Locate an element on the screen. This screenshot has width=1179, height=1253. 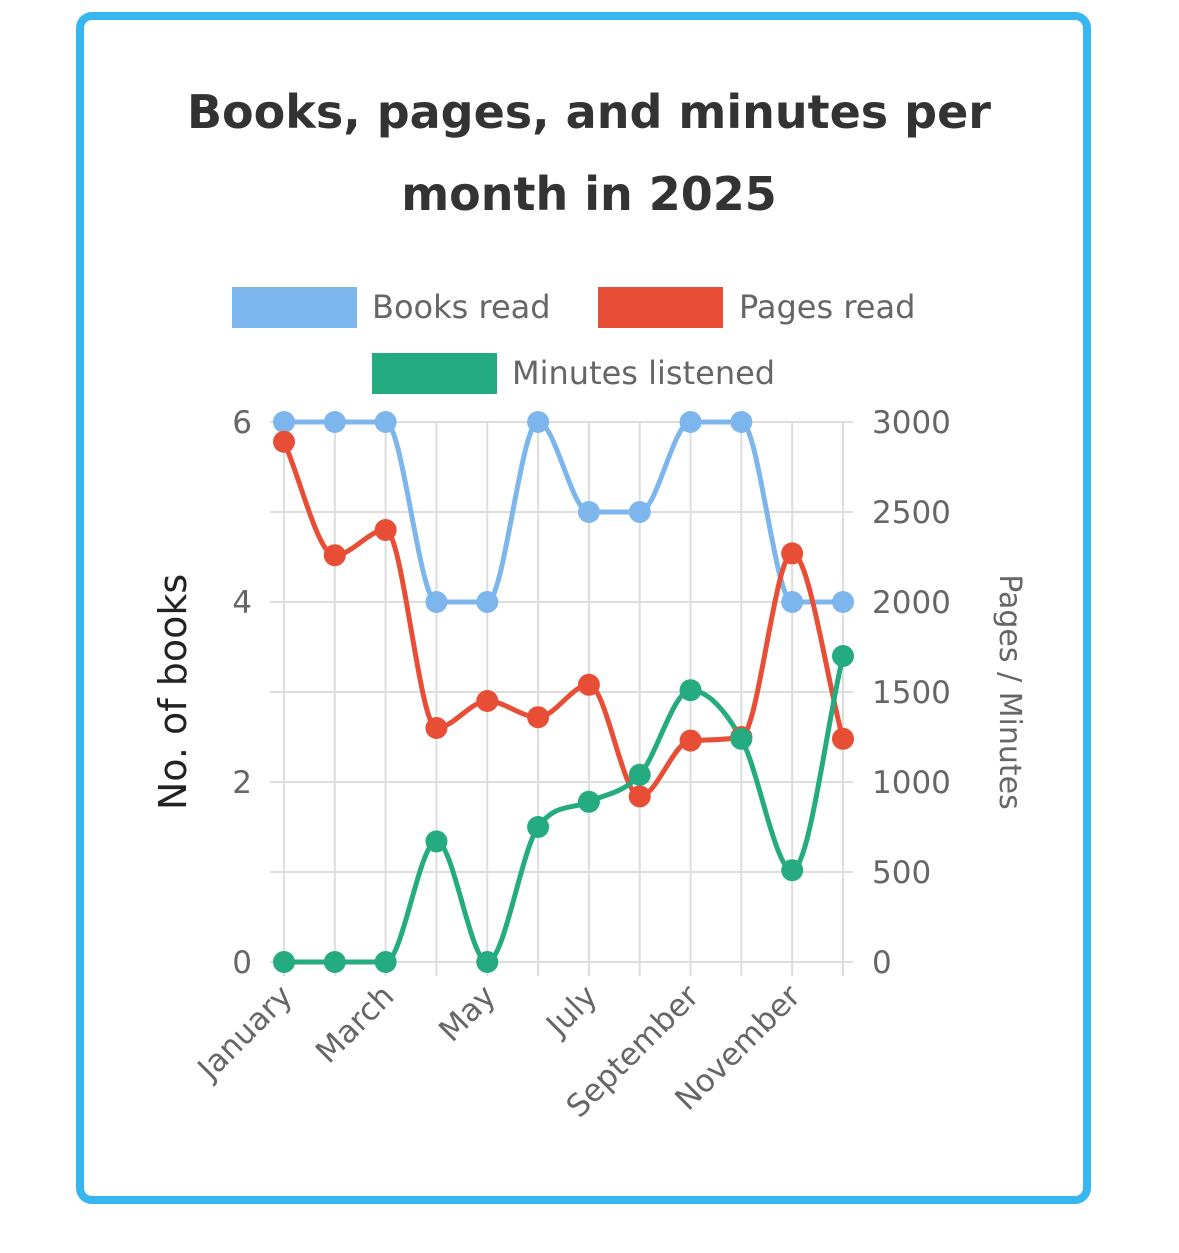
legend-label: Books read is located at coordinates (461, 307).